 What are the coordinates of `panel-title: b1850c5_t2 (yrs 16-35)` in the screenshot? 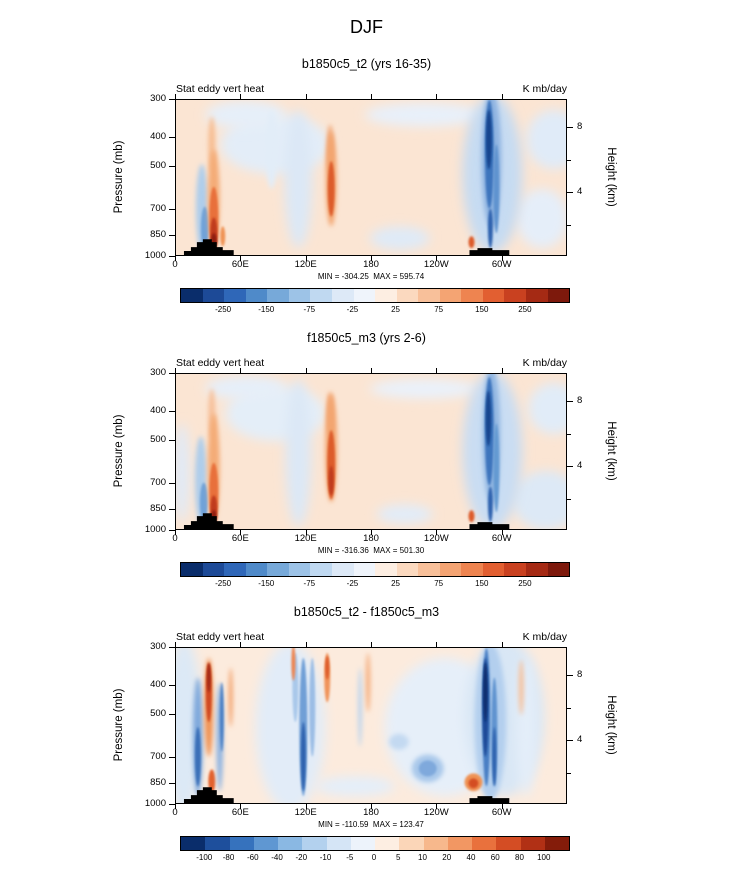 It's located at (366, 64).